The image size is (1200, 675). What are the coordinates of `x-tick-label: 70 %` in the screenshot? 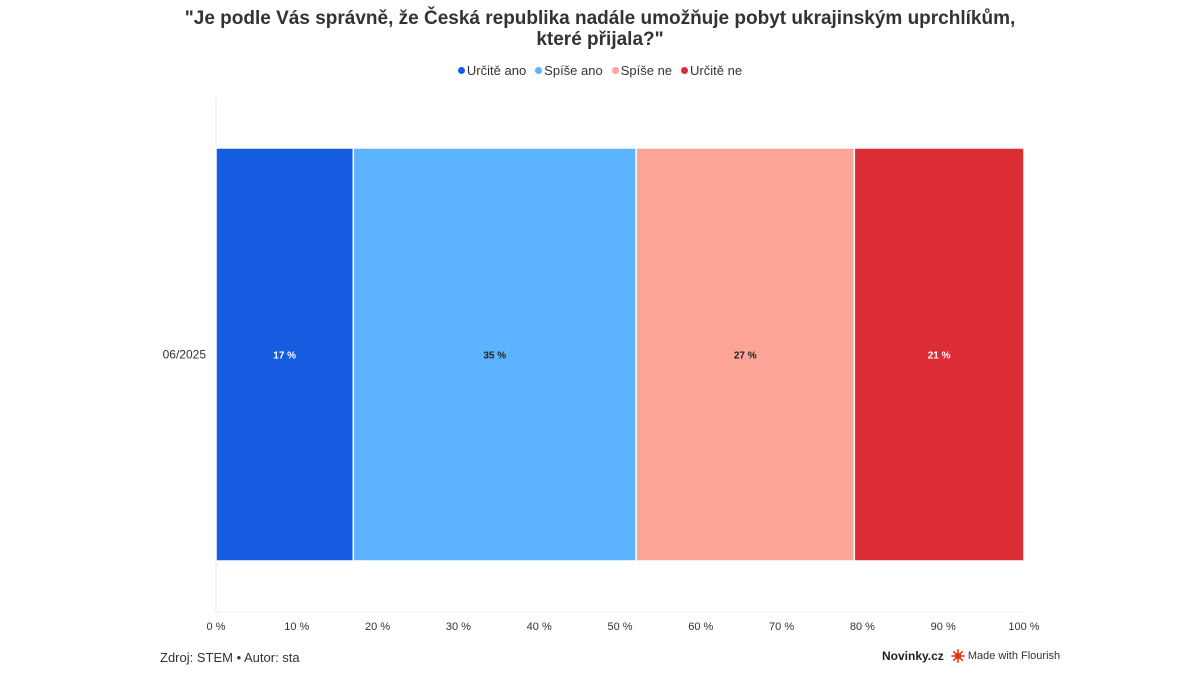 It's located at (781, 627).